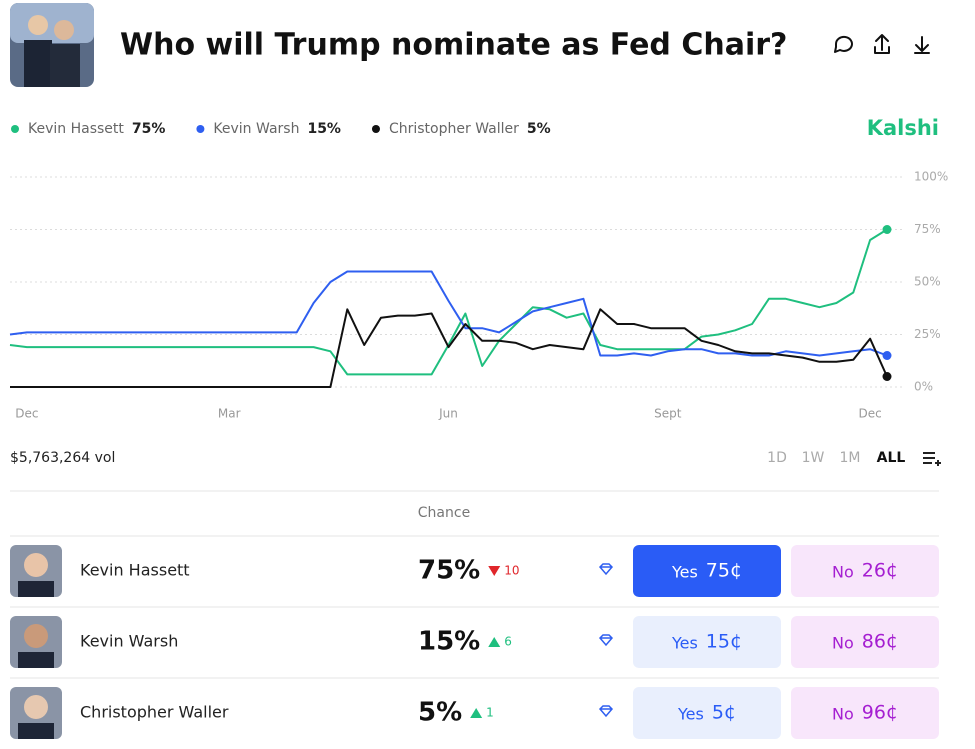 This screenshot has width=975, height=749. What do you see at coordinates (922, 45) in the screenshot?
I see `download-icon` at bounding box center [922, 45].